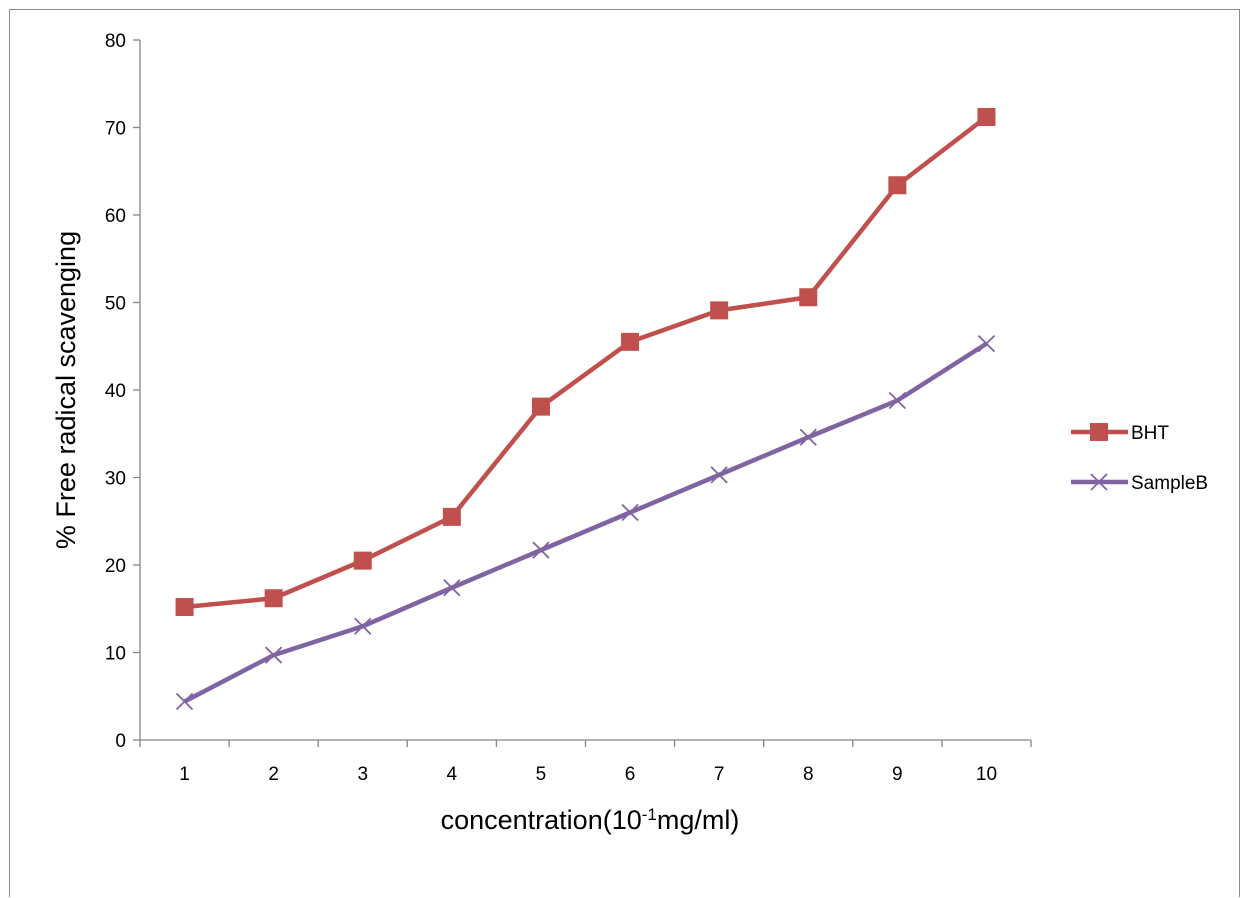  What do you see at coordinates (541, 774) in the screenshot?
I see `x-tick-label: 5` at bounding box center [541, 774].